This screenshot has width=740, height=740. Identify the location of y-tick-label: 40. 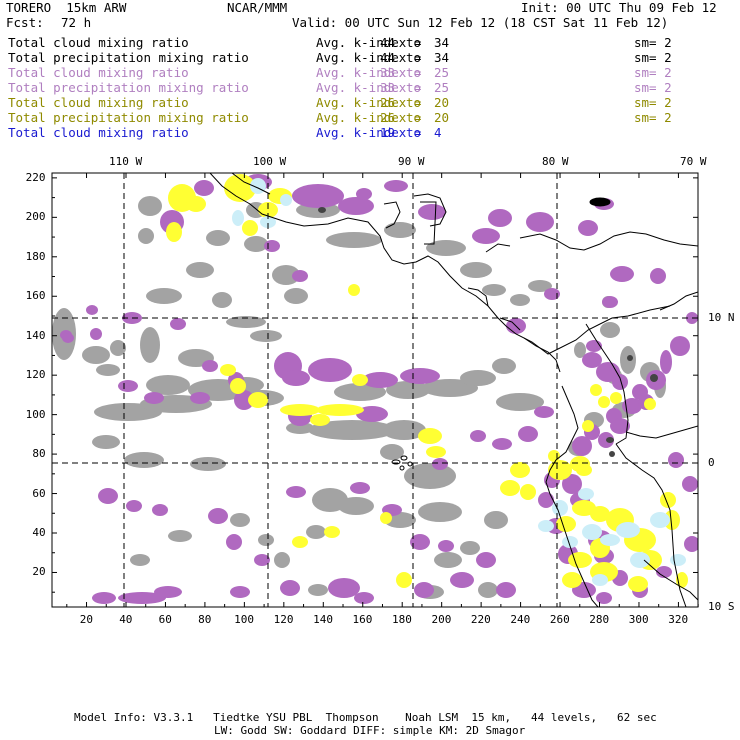
(39, 532).